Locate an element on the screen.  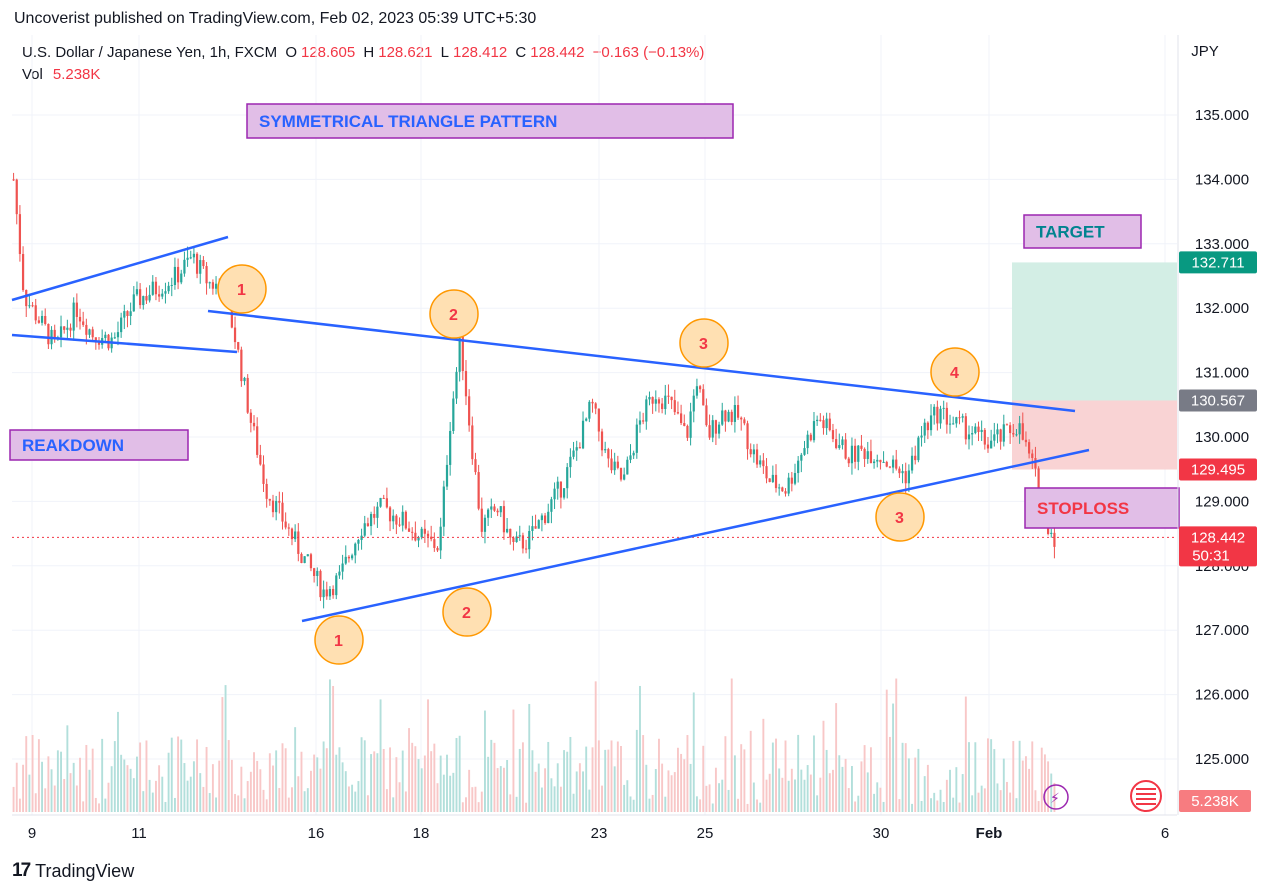
breakdown-label-box is located at coordinates (99, 445).